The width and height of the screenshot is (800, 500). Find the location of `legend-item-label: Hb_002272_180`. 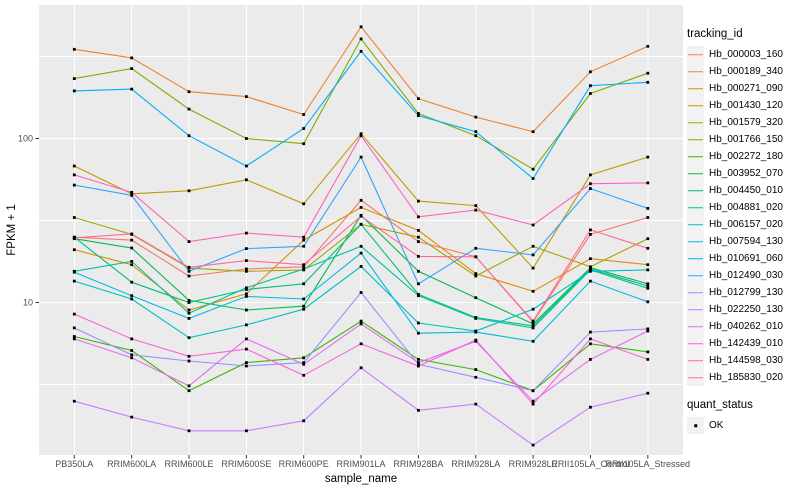

legend-item-label: Hb_002272_180 is located at coordinates (746, 156).